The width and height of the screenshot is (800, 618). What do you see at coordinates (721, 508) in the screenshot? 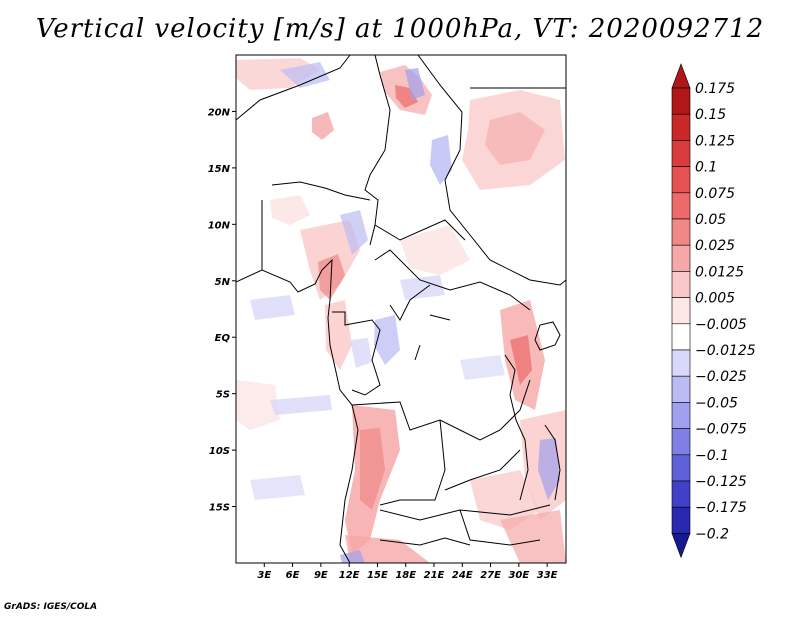
I see `colorbar-level-label: −0.175` at bounding box center [721, 508].